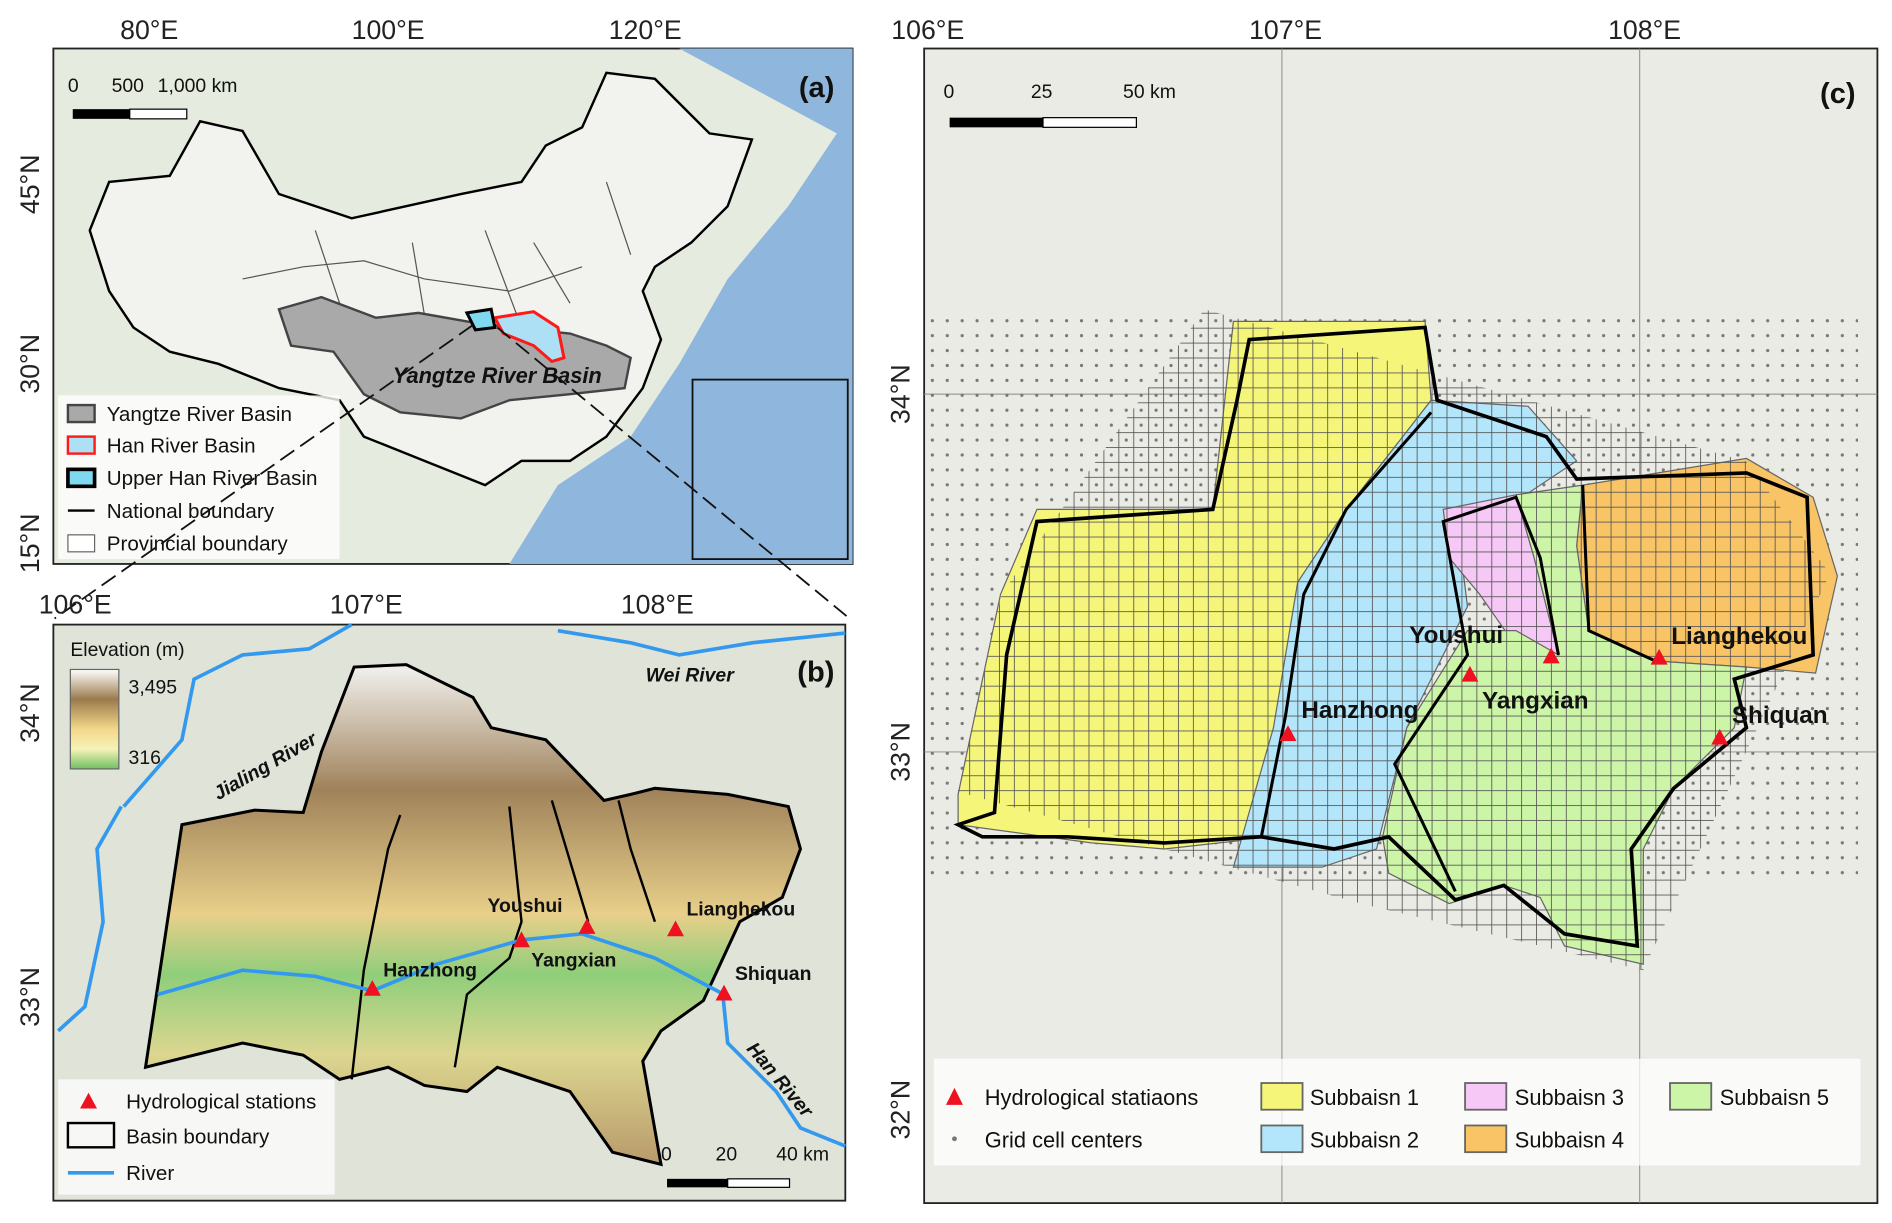  What do you see at coordinates (153, 97) in the screenshot?
I see `panel-a-scale-bar: 0 500 1,000 km` at bounding box center [153, 97].